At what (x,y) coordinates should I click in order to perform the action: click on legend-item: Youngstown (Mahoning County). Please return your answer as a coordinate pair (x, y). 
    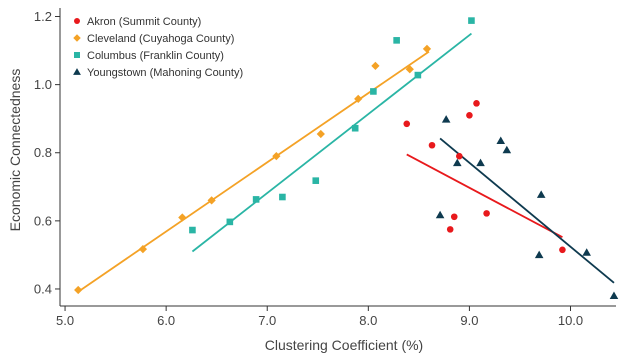
    Looking at the image, I should click on (158, 73).